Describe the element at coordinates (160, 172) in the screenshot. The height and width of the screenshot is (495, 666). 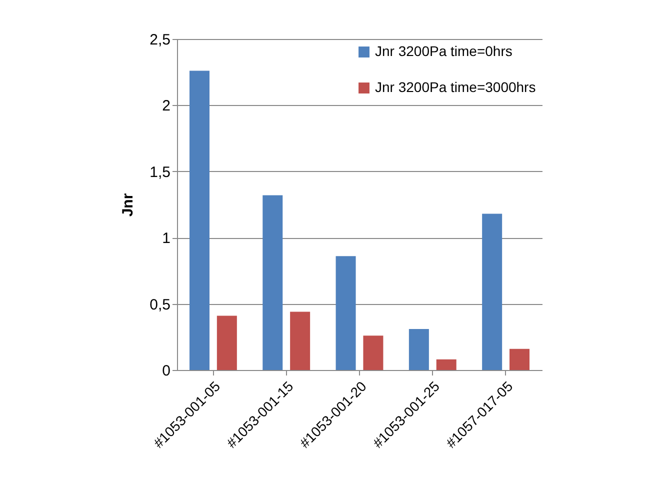
I see `y-tick-label: 1,5` at that location.